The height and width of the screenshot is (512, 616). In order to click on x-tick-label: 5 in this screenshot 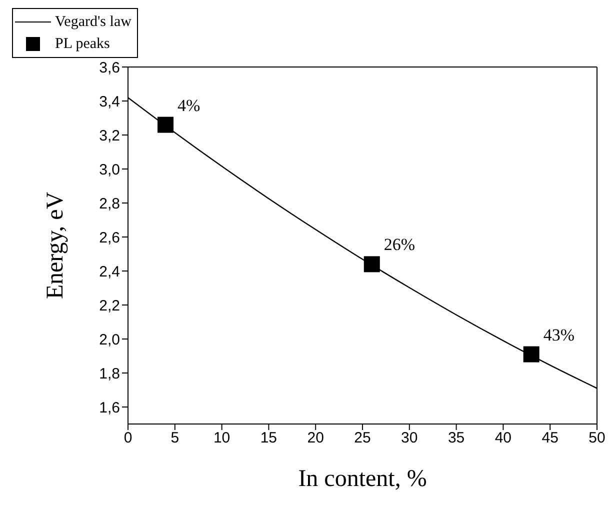, I will do `click(175, 438)`.